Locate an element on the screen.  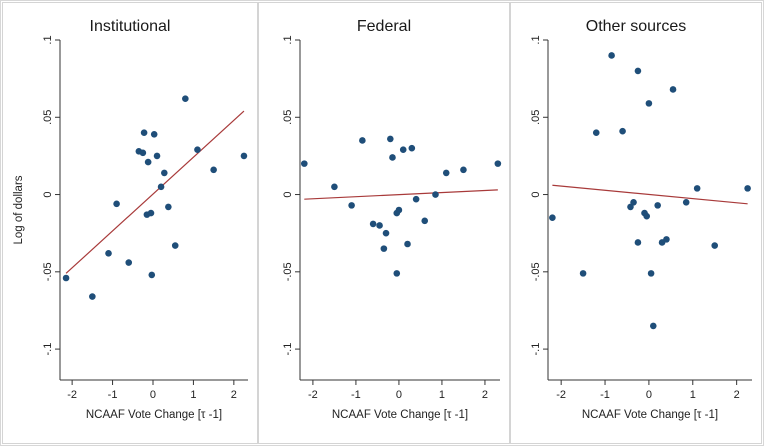
panel-title: Federal is located at coordinates (384, 26).